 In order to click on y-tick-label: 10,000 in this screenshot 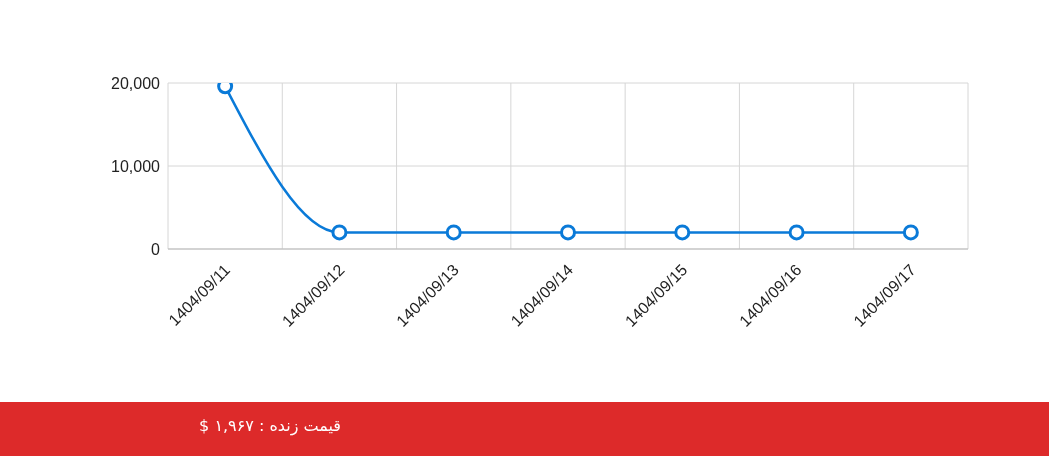, I will do `click(136, 166)`.